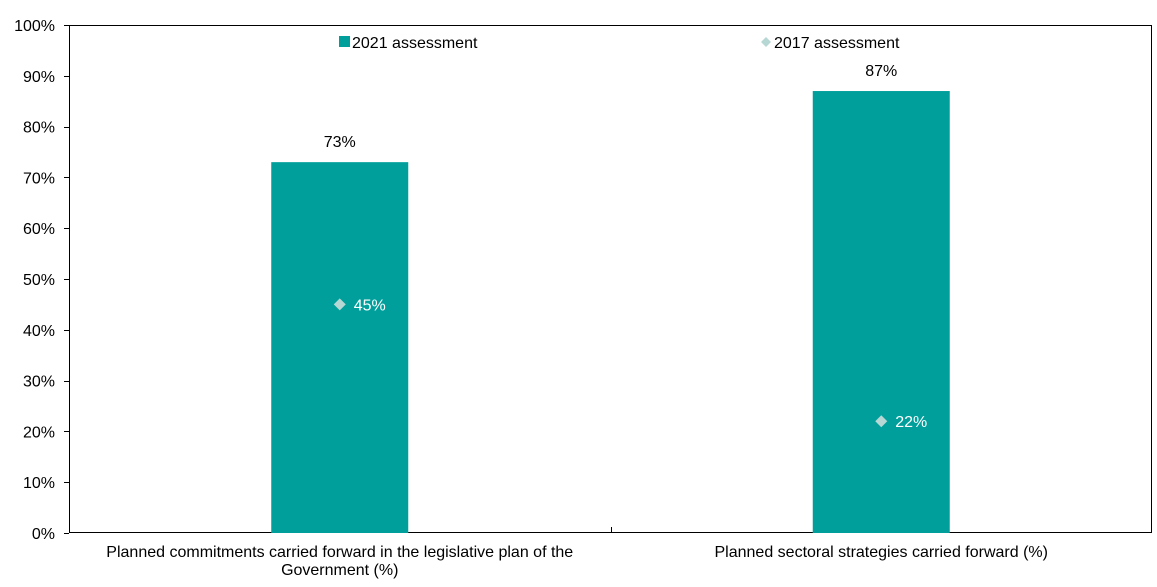  Describe the element at coordinates (39, 77) in the screenshot. I see `y-tick-label: 90%` at that location.